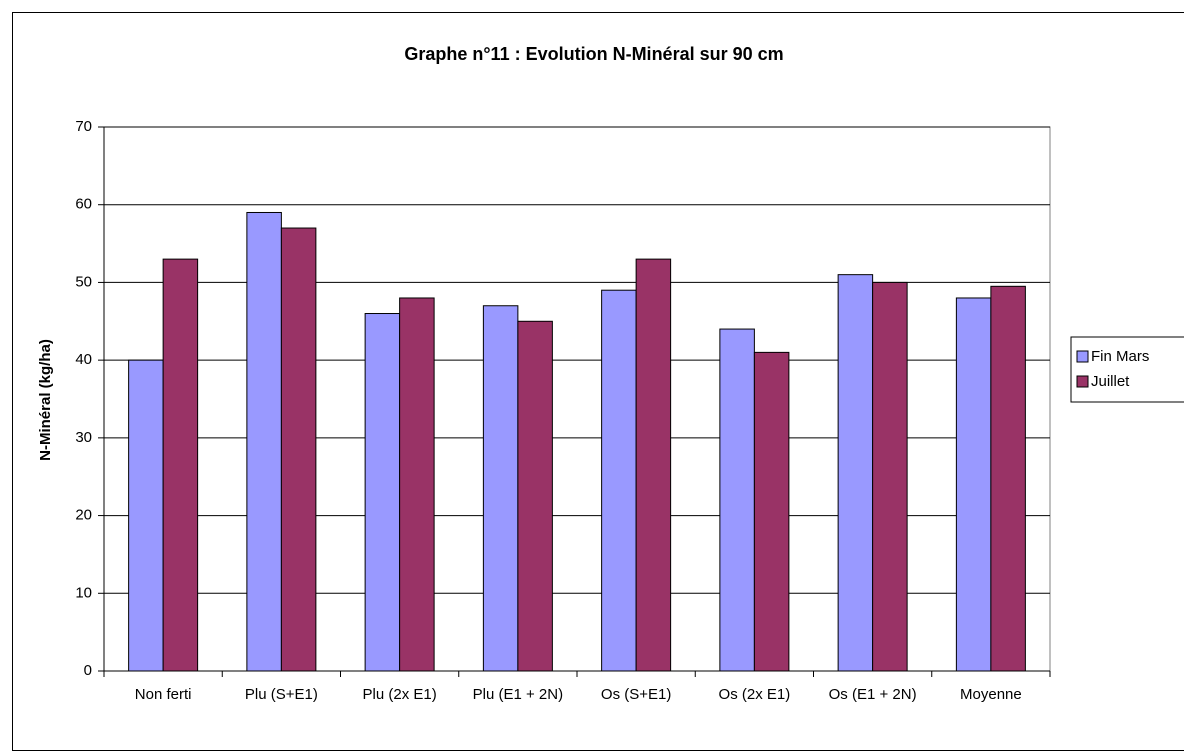  What do you see at coordinates (83, 126) in the screenshot?
I see `y-tick-label: 70` at bounding box center [83, 126].